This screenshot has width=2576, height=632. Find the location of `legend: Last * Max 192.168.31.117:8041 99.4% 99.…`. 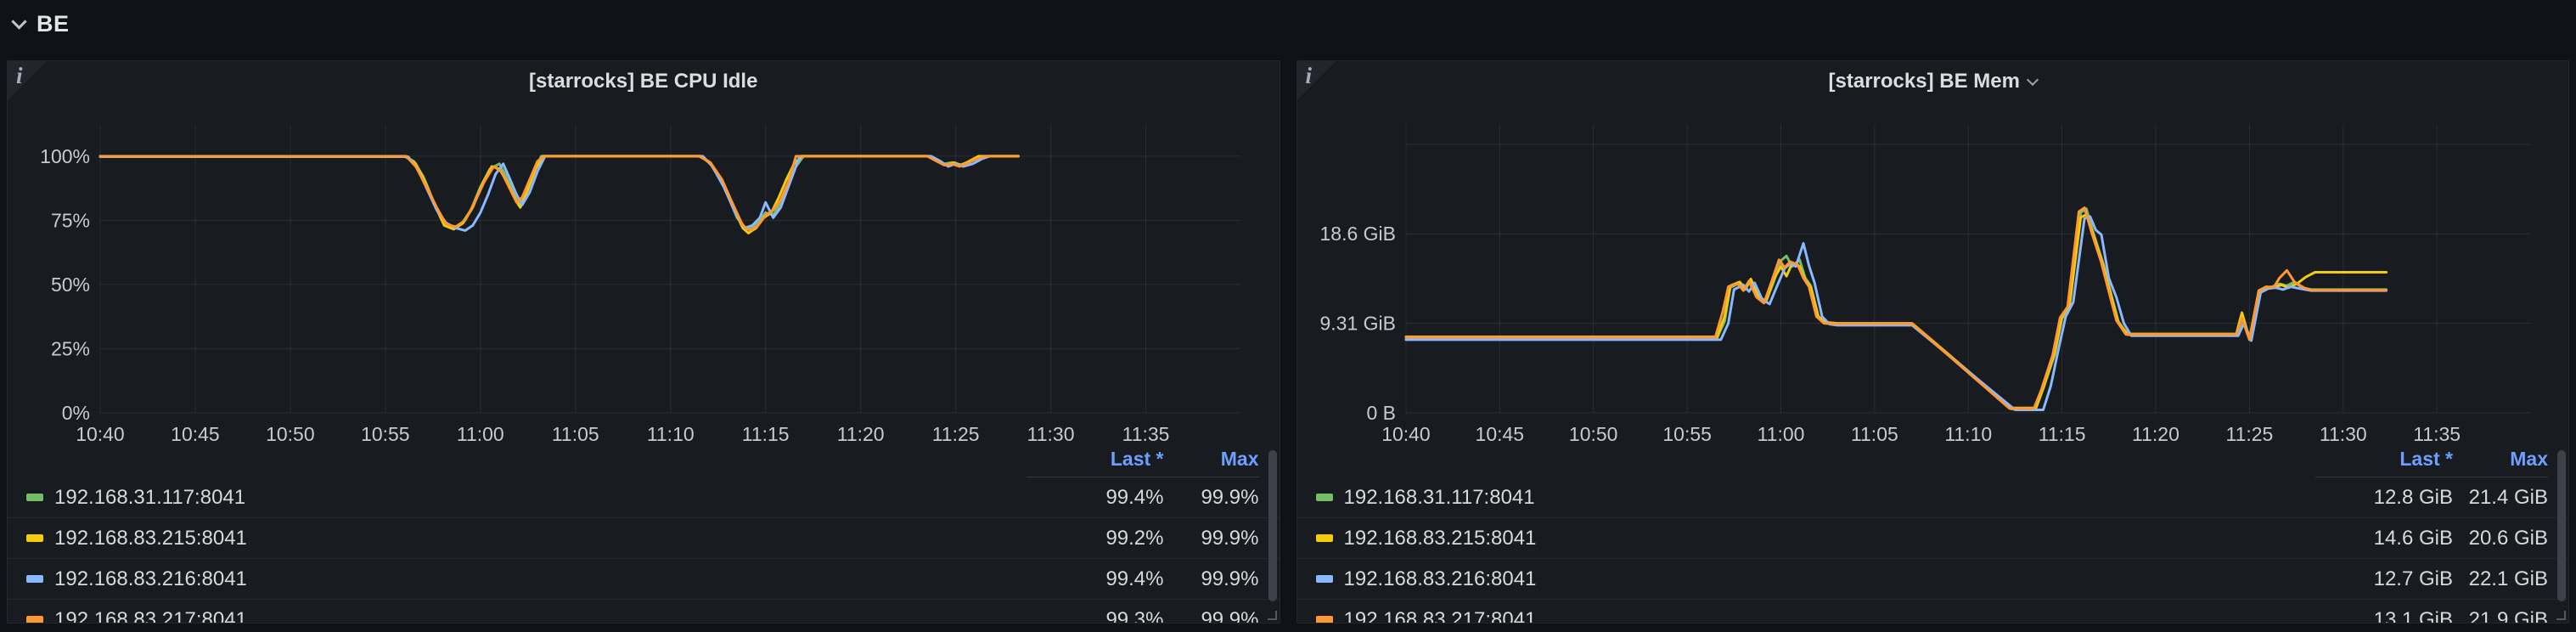

legend: Last * Max 192.168.31.117:8041 99.4% 99.… is located at coordinates (644, 536).